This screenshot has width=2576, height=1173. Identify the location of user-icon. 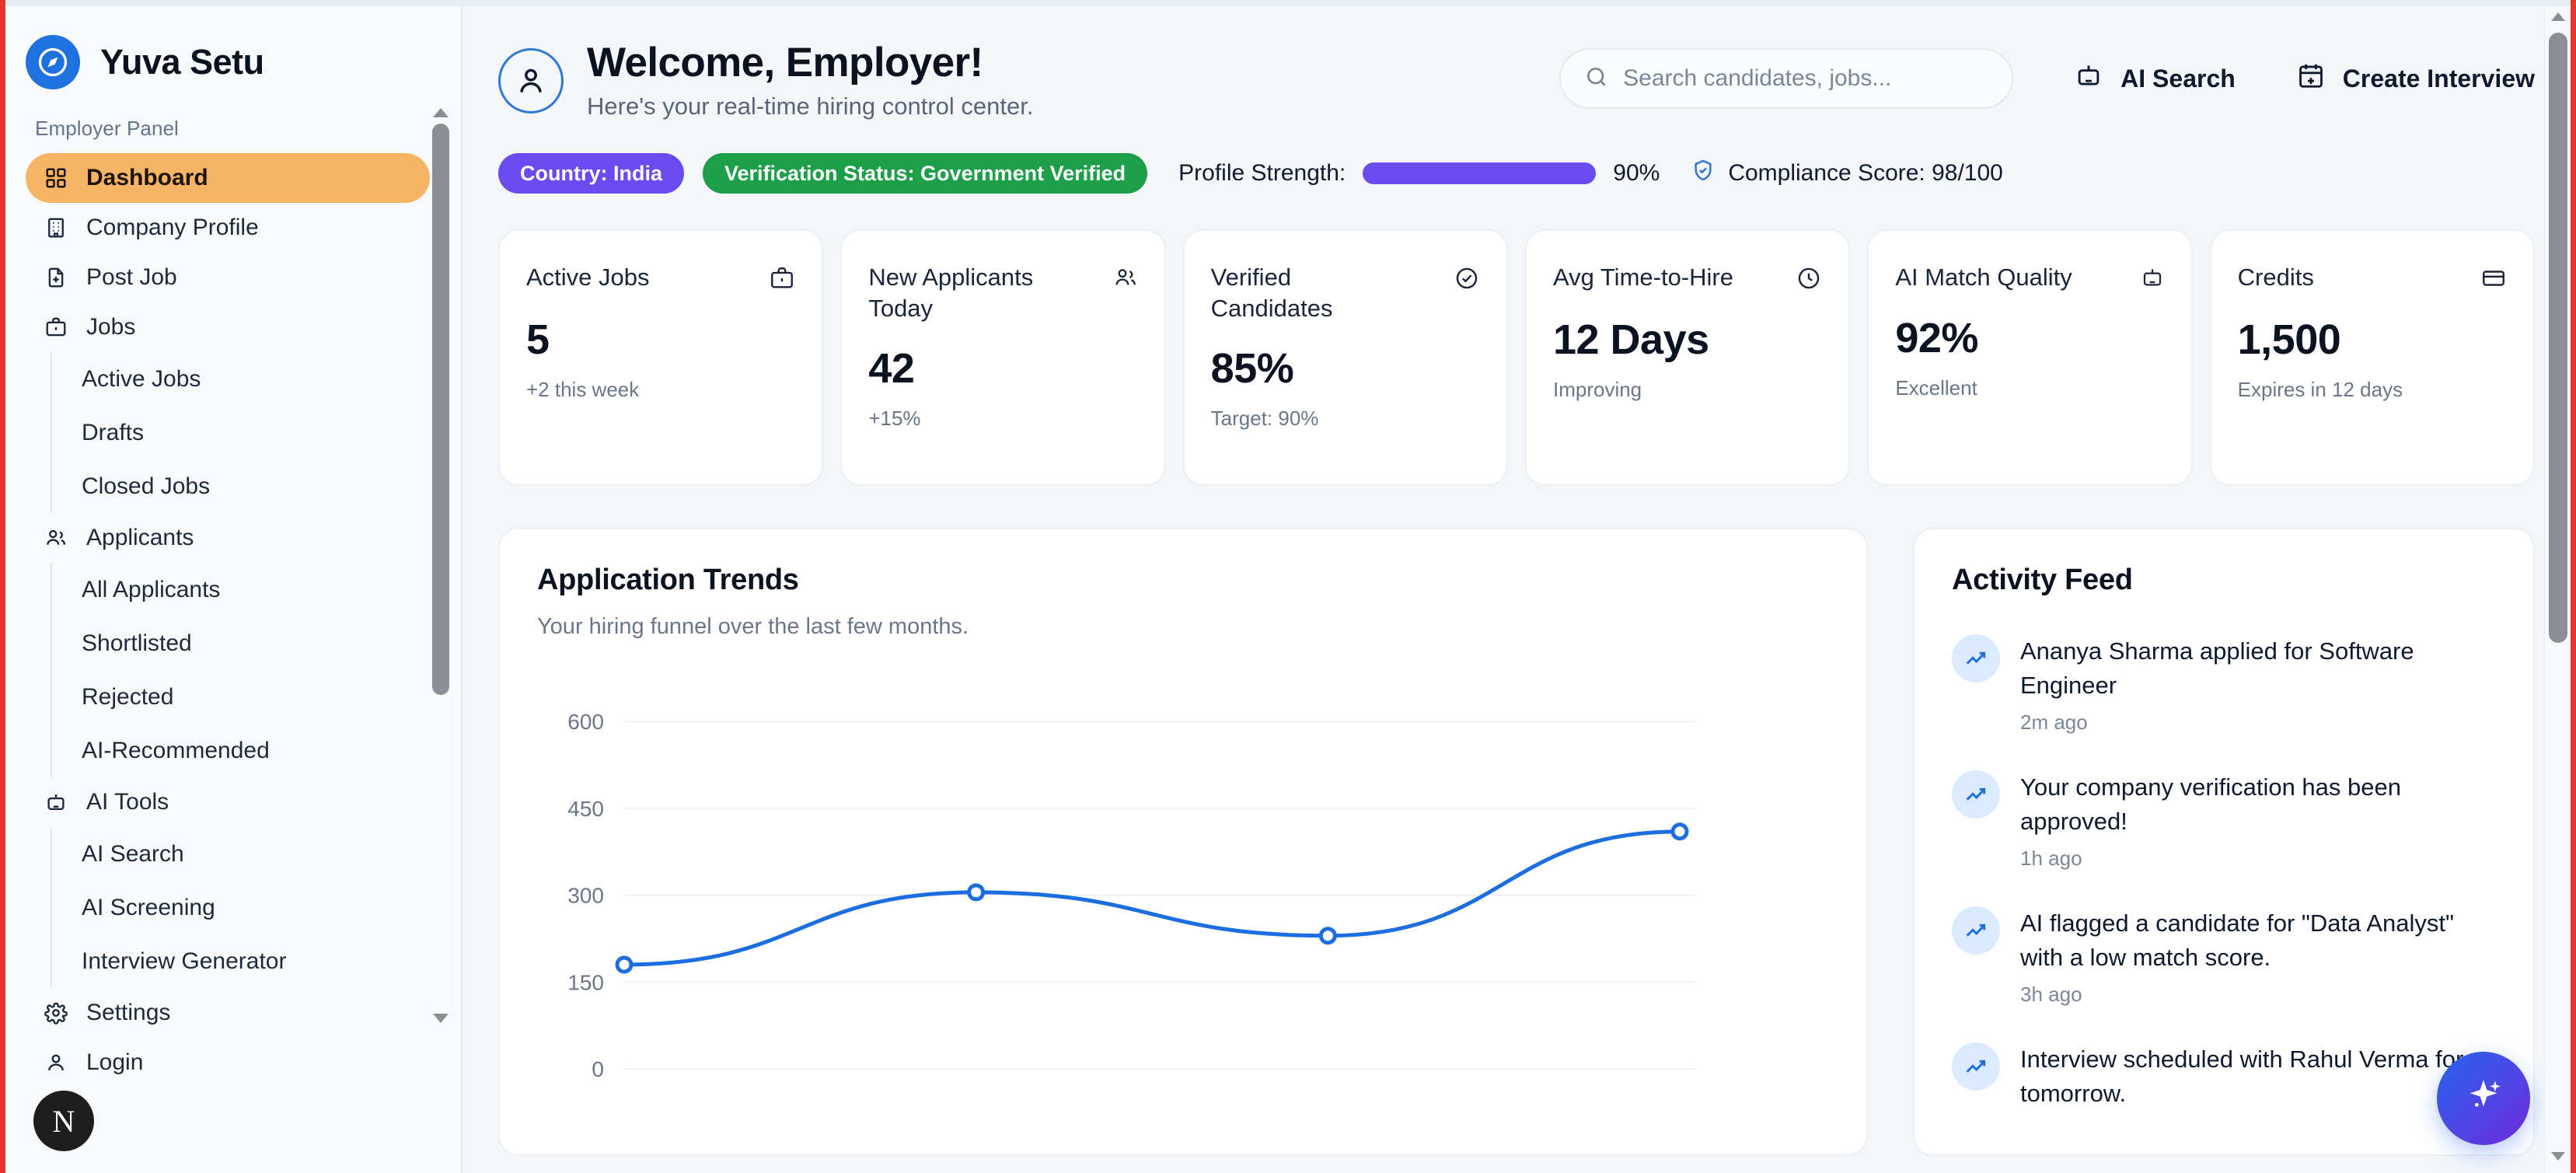
(56, 1062).